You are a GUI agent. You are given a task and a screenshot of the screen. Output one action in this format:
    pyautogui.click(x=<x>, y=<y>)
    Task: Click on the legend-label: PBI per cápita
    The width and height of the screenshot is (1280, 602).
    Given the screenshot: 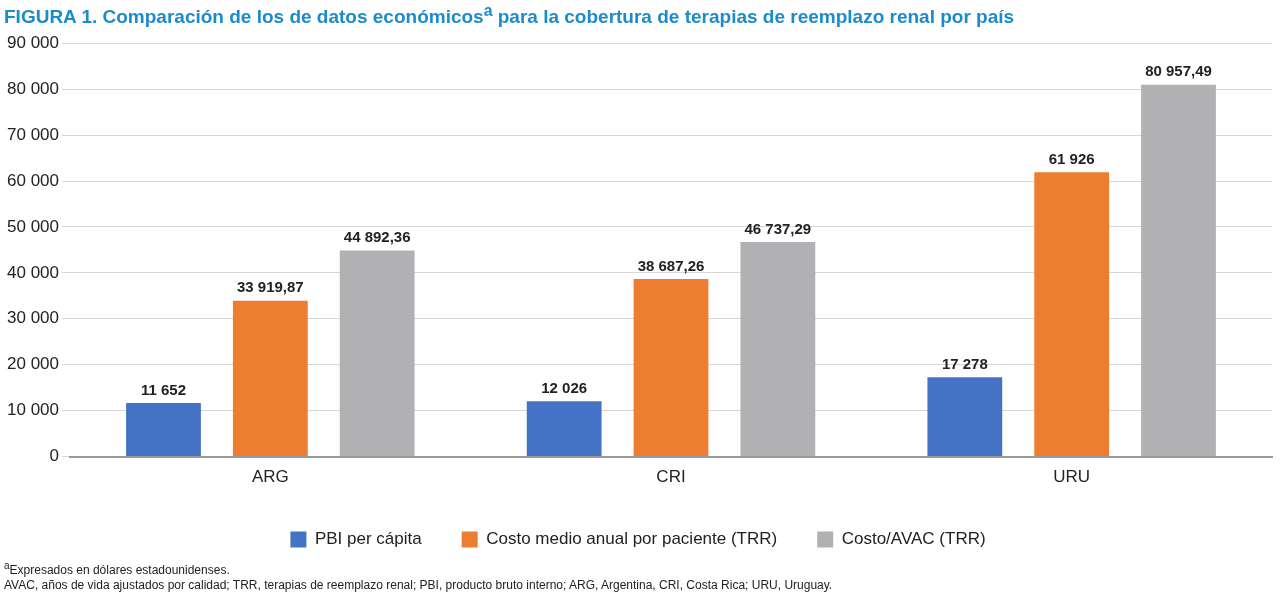 What is the action you would take?
    pyautogui.click(x=368, y=539)
    